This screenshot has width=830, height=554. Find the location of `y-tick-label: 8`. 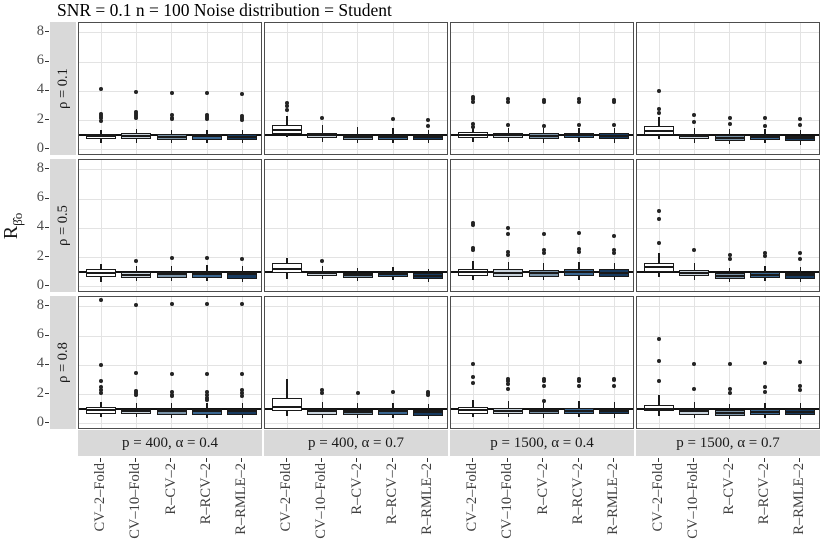

y-tick-label: 8 is located at coordinates (40, 304).